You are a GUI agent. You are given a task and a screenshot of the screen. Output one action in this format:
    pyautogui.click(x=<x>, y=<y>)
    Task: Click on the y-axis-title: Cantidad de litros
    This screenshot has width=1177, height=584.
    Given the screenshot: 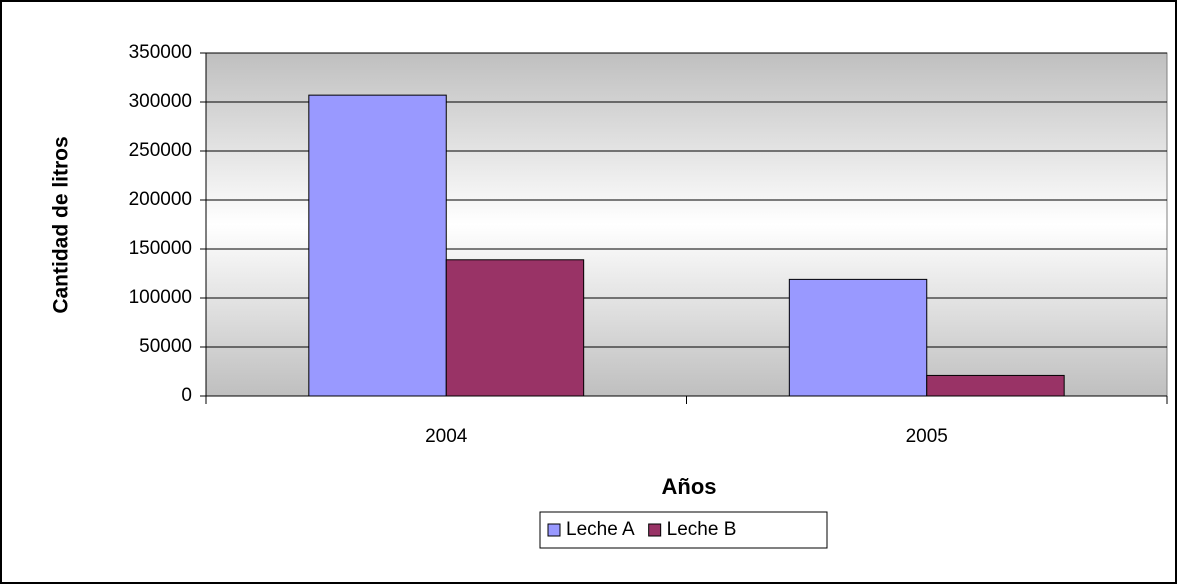 What is the action you would take?
    pyautogui.click(x=61, y=224)
    